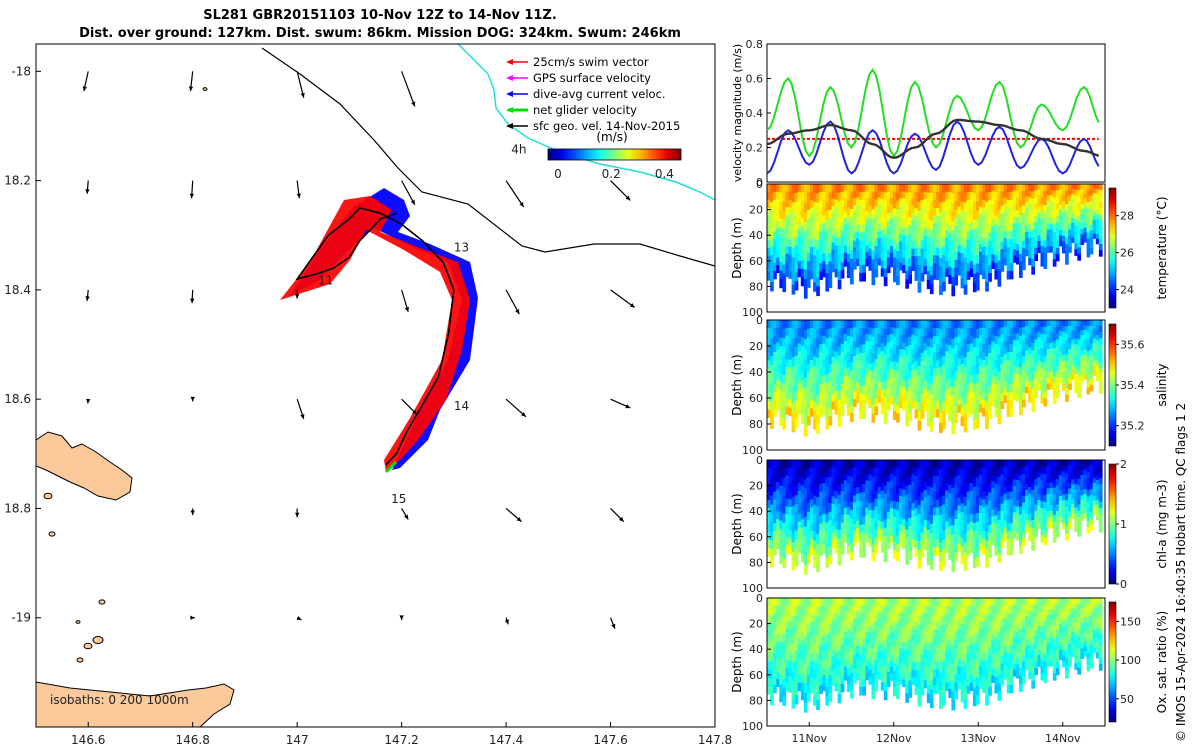 The height and width of the screenshot is (750, 1200). What do you see at coordinates (756, 424) in the screenshot?
I see `section-ytick-label: 80` at bounding box center [756, 424].